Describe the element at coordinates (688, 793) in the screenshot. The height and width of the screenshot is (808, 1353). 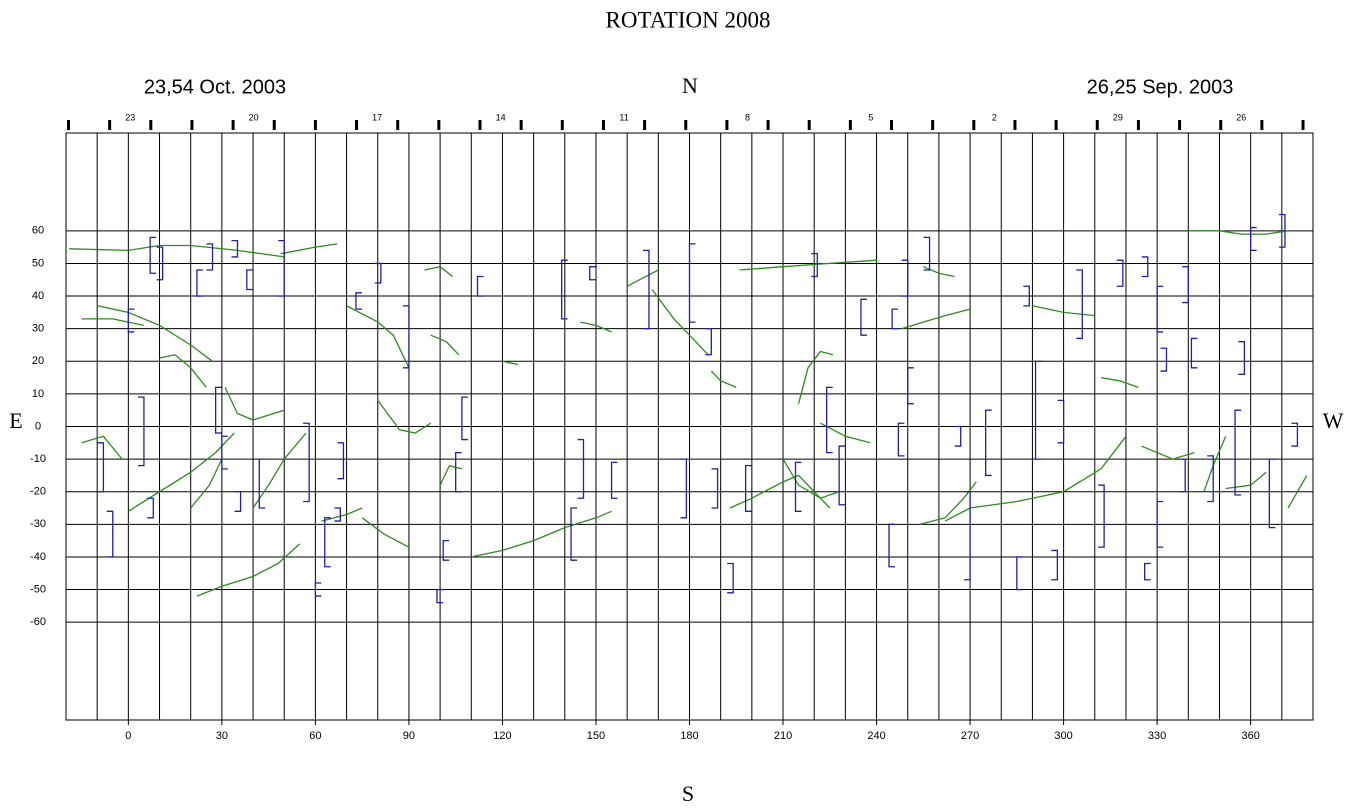
I see `south-label: S` at that location.